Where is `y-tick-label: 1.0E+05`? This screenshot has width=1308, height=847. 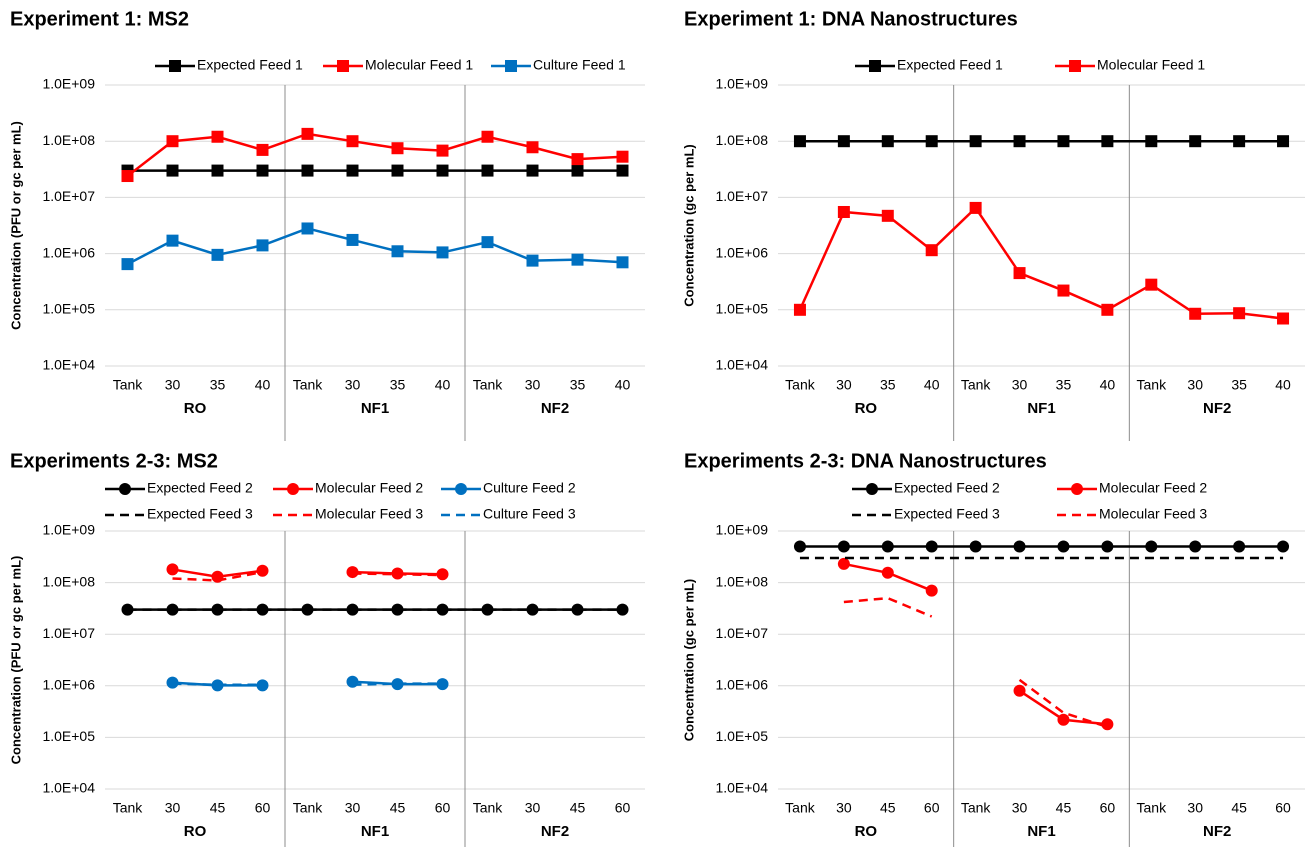
y-tick-label: 1.0E+05 is located at coordinates (741, 736).